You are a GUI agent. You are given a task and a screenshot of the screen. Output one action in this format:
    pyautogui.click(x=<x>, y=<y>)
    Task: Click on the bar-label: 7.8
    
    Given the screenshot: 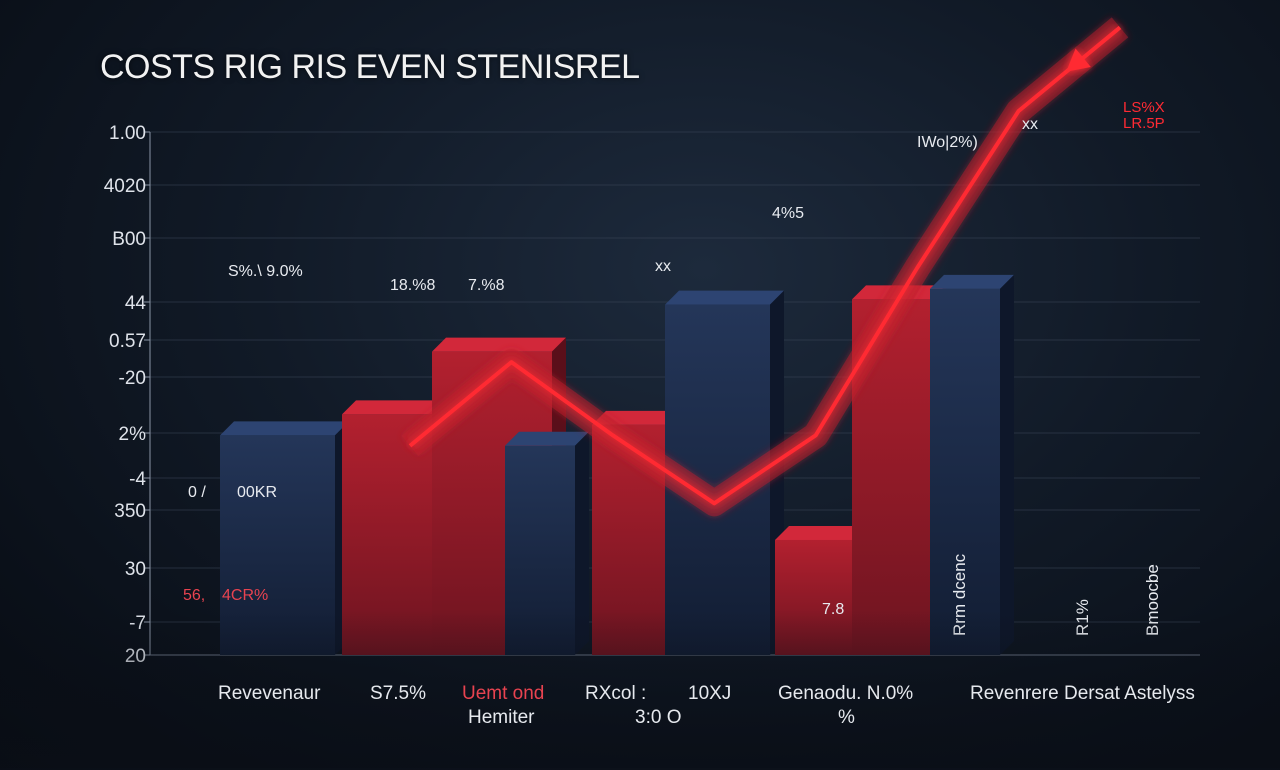 What is the action you would take?
    pyautogui.click(x=833, y=609)
    